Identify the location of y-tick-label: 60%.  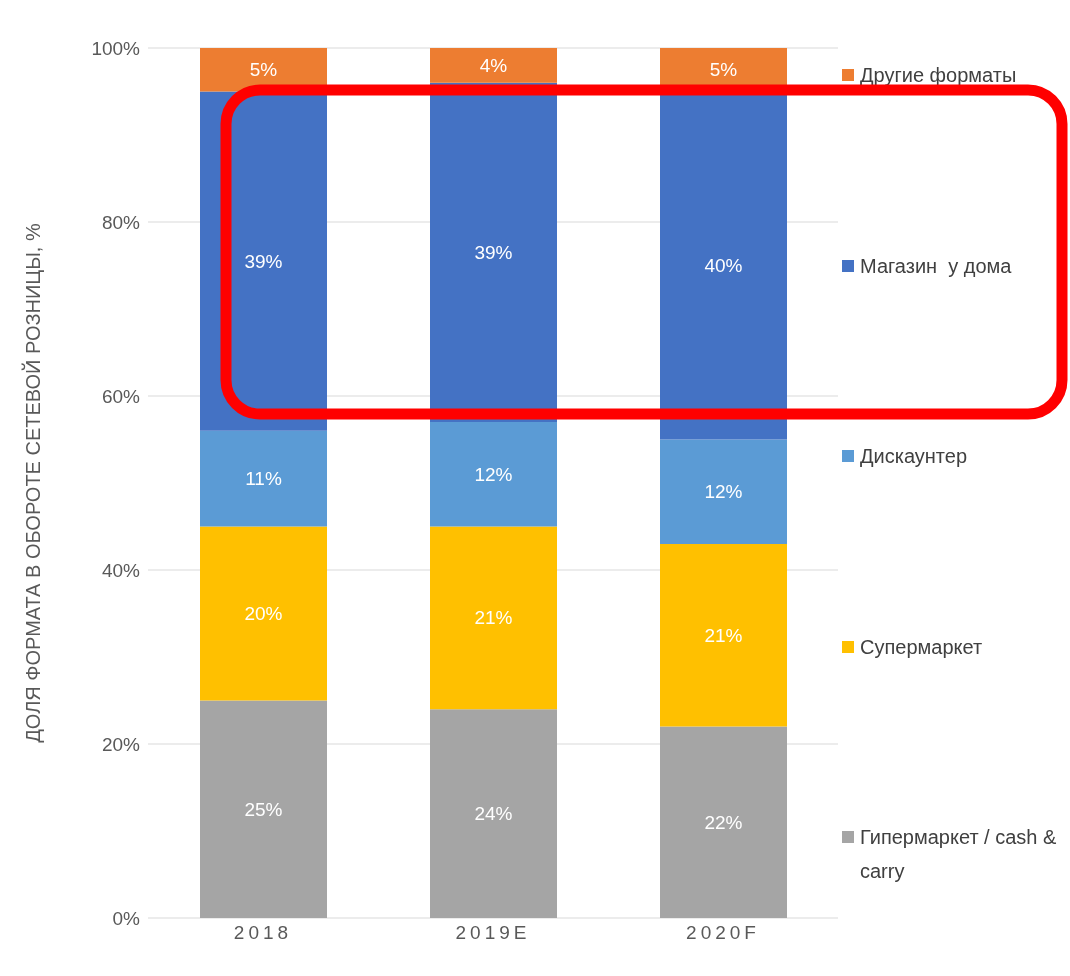
(121, 396).